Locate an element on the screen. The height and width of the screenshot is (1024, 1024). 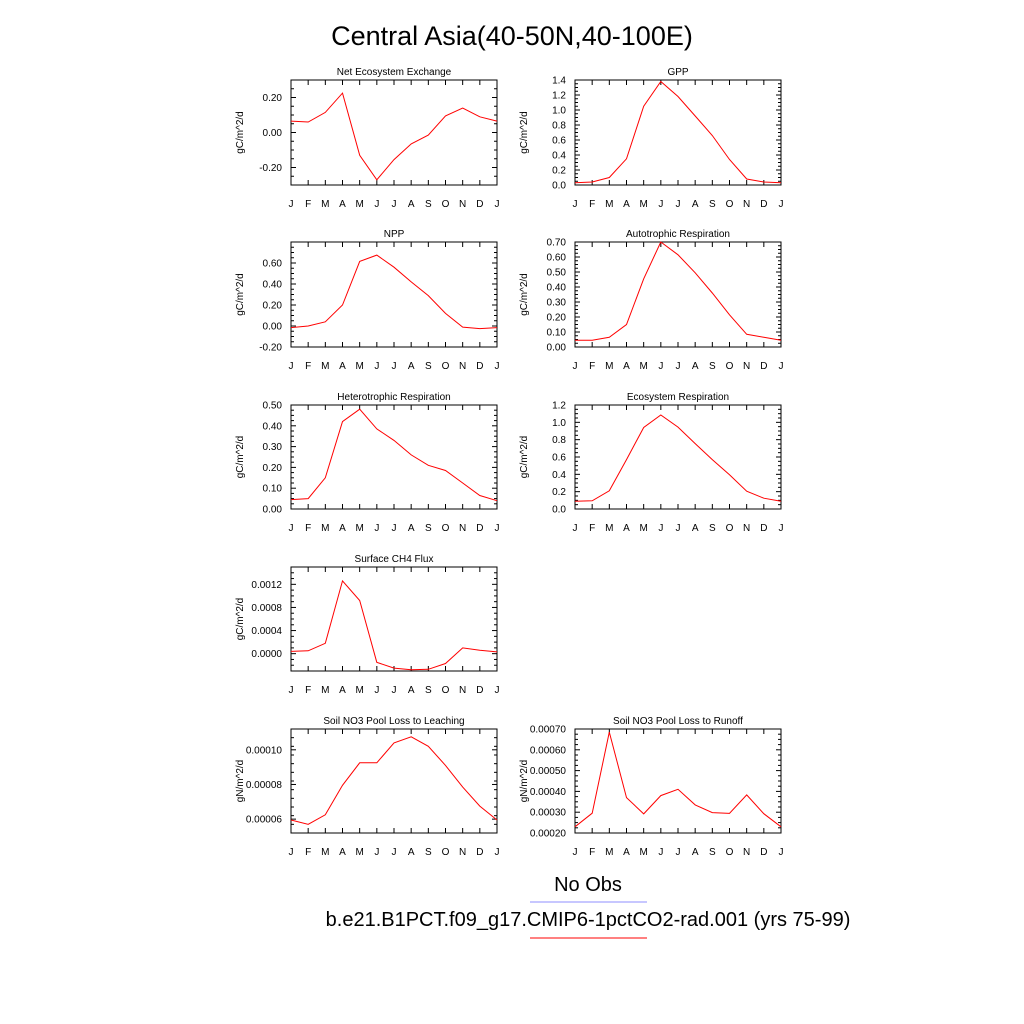
panel-net-ecosystem-exchange-frame is located at coordinates (394, 132).